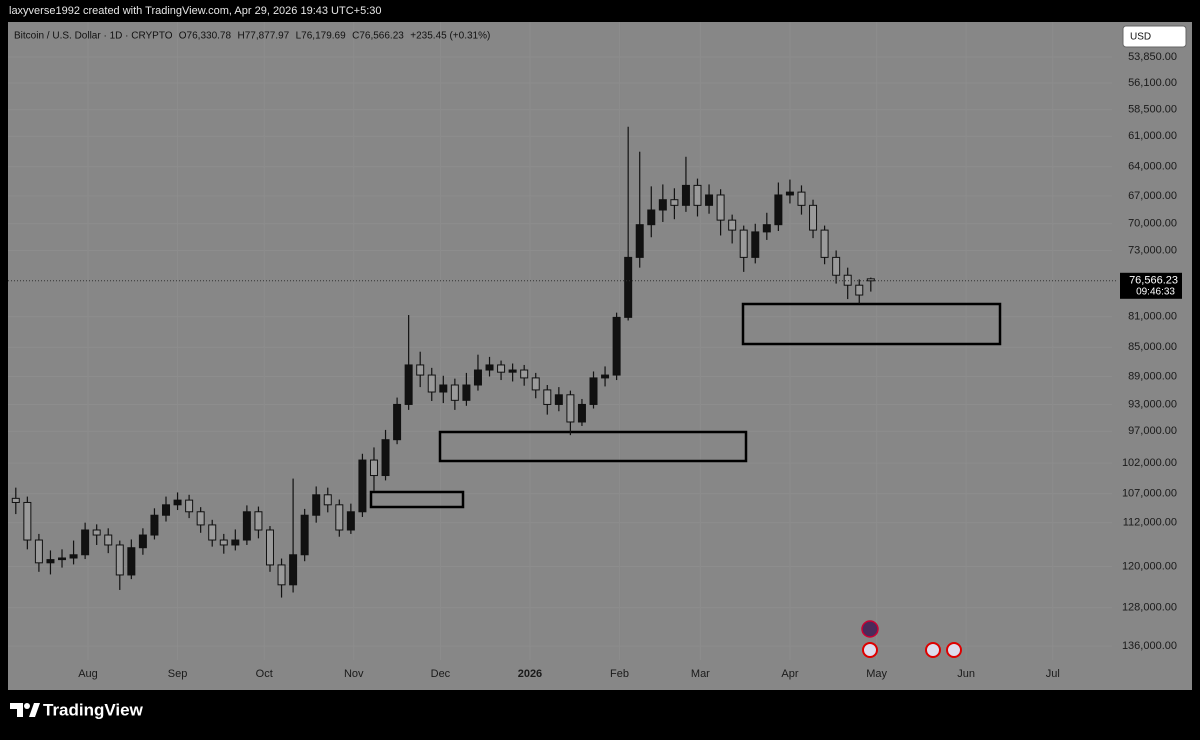  Describe the element at coordinates (178, 674) in the screenshot. I see `x-tick-label: Sep` at that location.